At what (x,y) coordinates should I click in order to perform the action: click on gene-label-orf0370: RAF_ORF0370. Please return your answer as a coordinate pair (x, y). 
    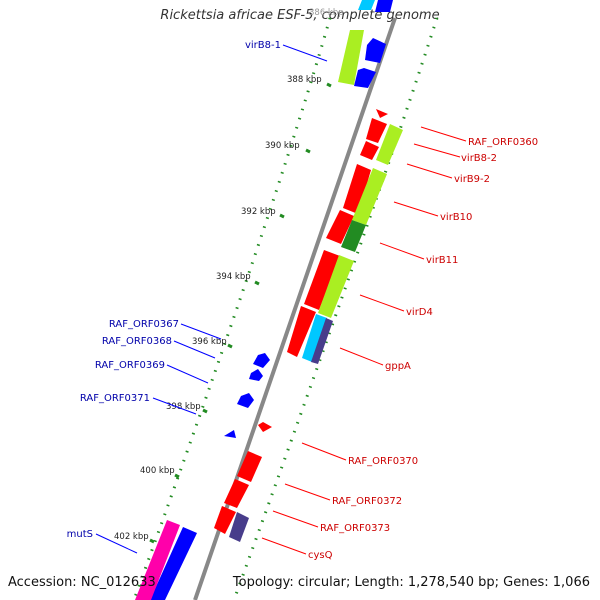
    Looking at the image, I should click on (383, 461).